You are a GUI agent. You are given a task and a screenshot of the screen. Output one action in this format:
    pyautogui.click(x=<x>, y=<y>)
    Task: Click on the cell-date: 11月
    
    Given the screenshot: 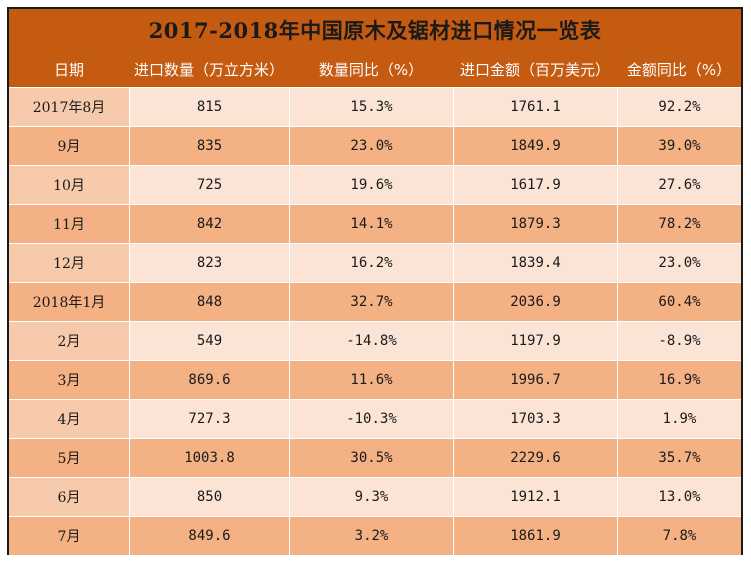 What is the action you would take?
    pyautogui.click(x=69, y=225)
    